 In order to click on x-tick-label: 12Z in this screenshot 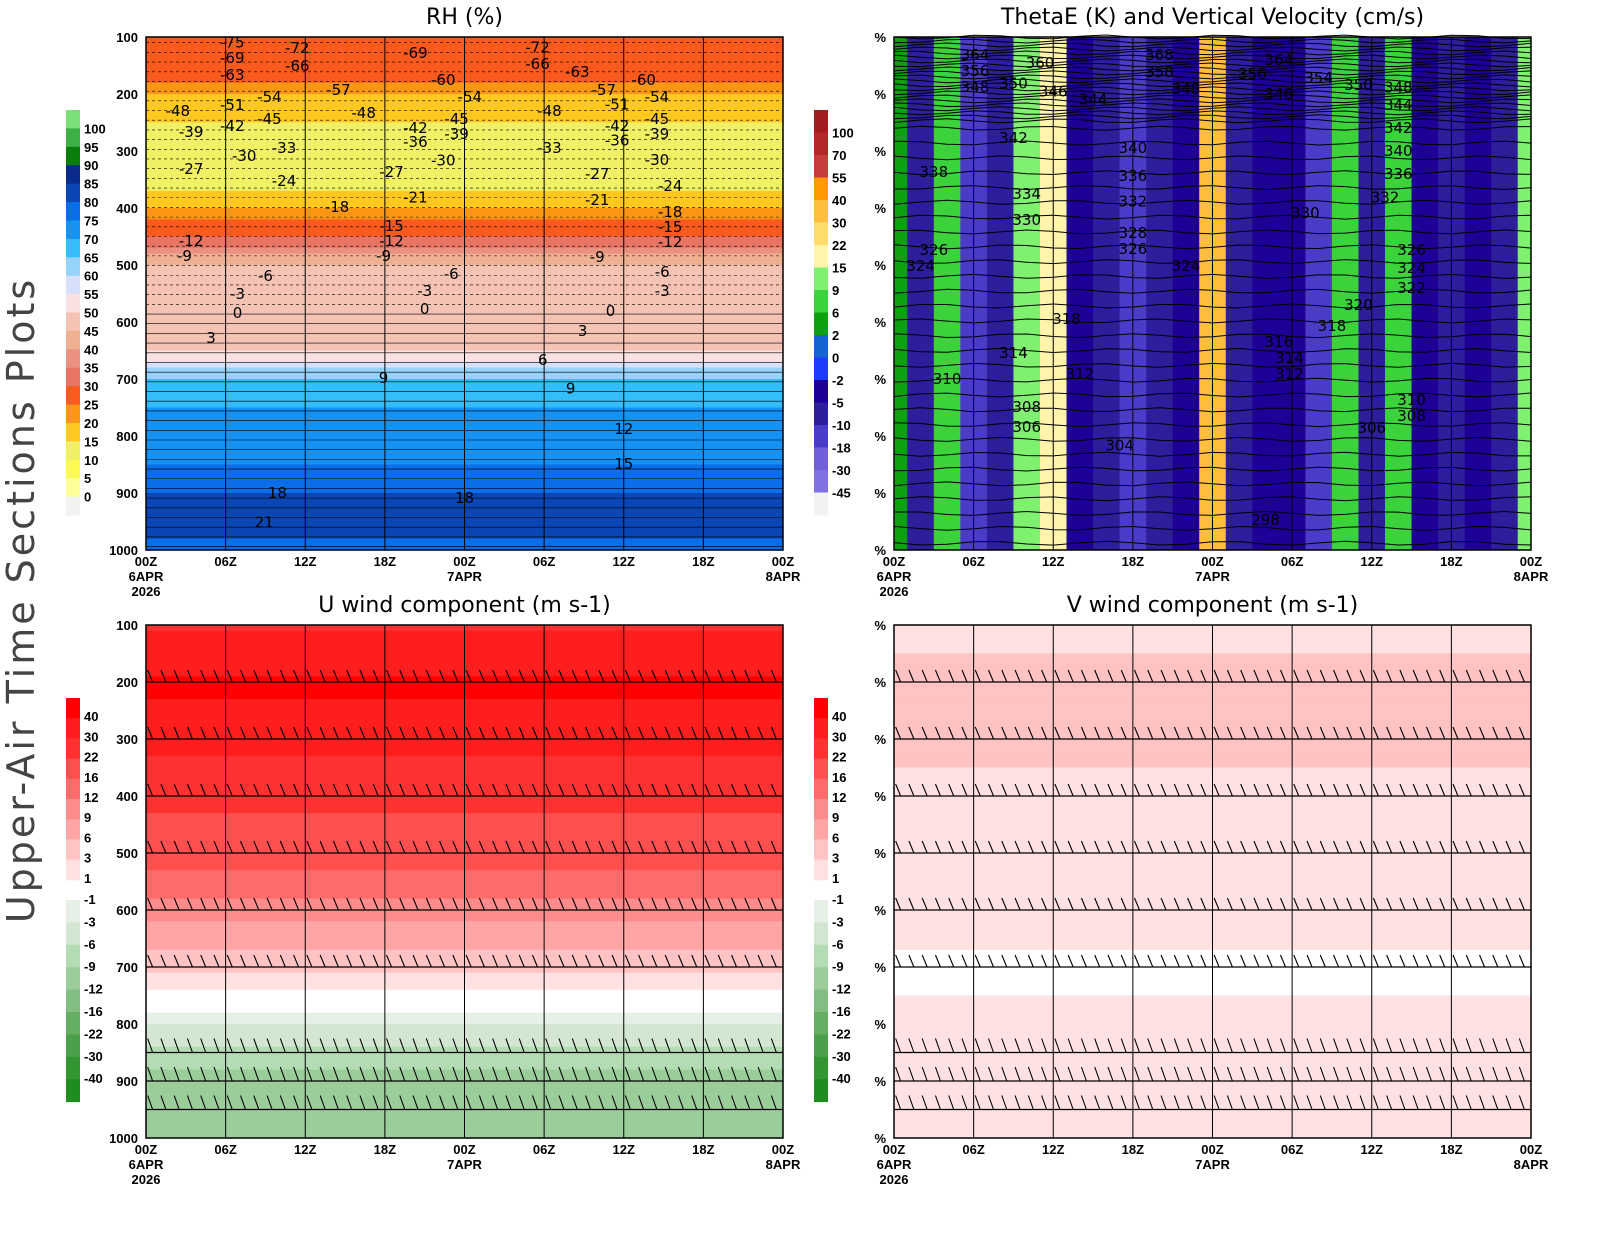, I will do `click(624, 561)`.